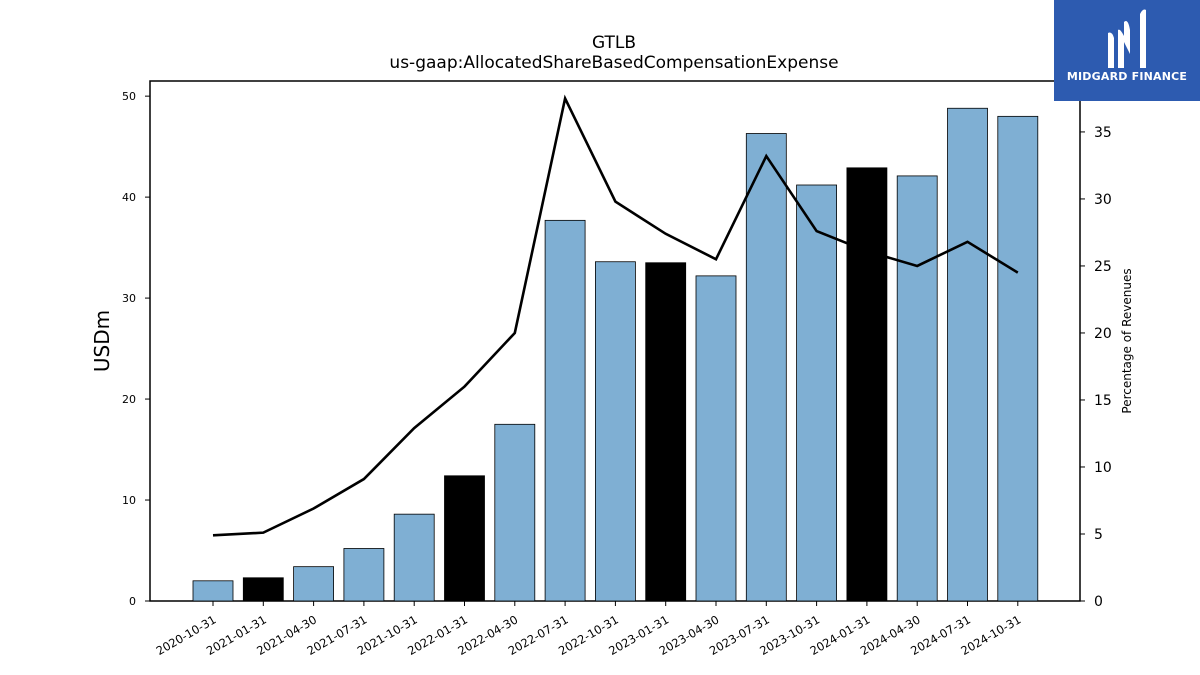 This screenshot has height=675, width=1200. What do you see at coordinates (129, 500) in the screenshot?
I see `y-tick-label: 10` at bounding box center [129, 500].